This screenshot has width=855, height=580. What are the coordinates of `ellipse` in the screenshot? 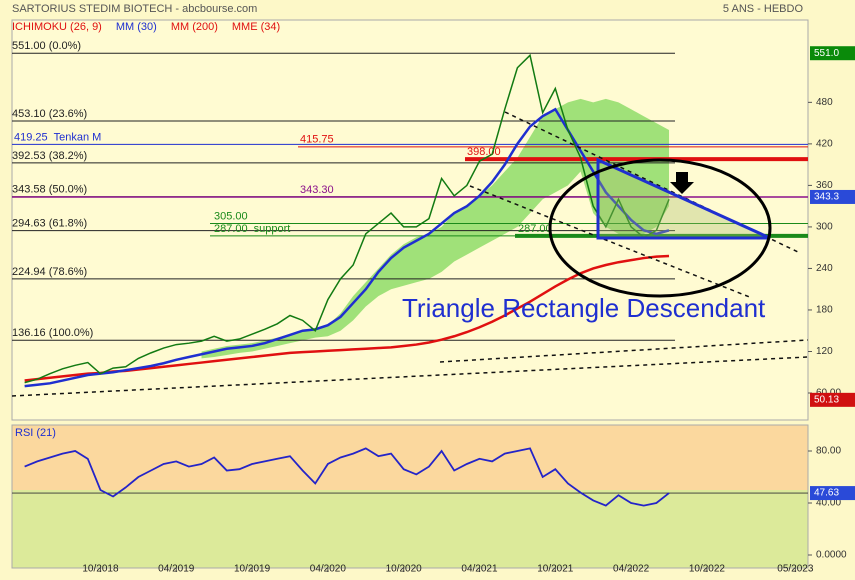 It's located at (660, 228).